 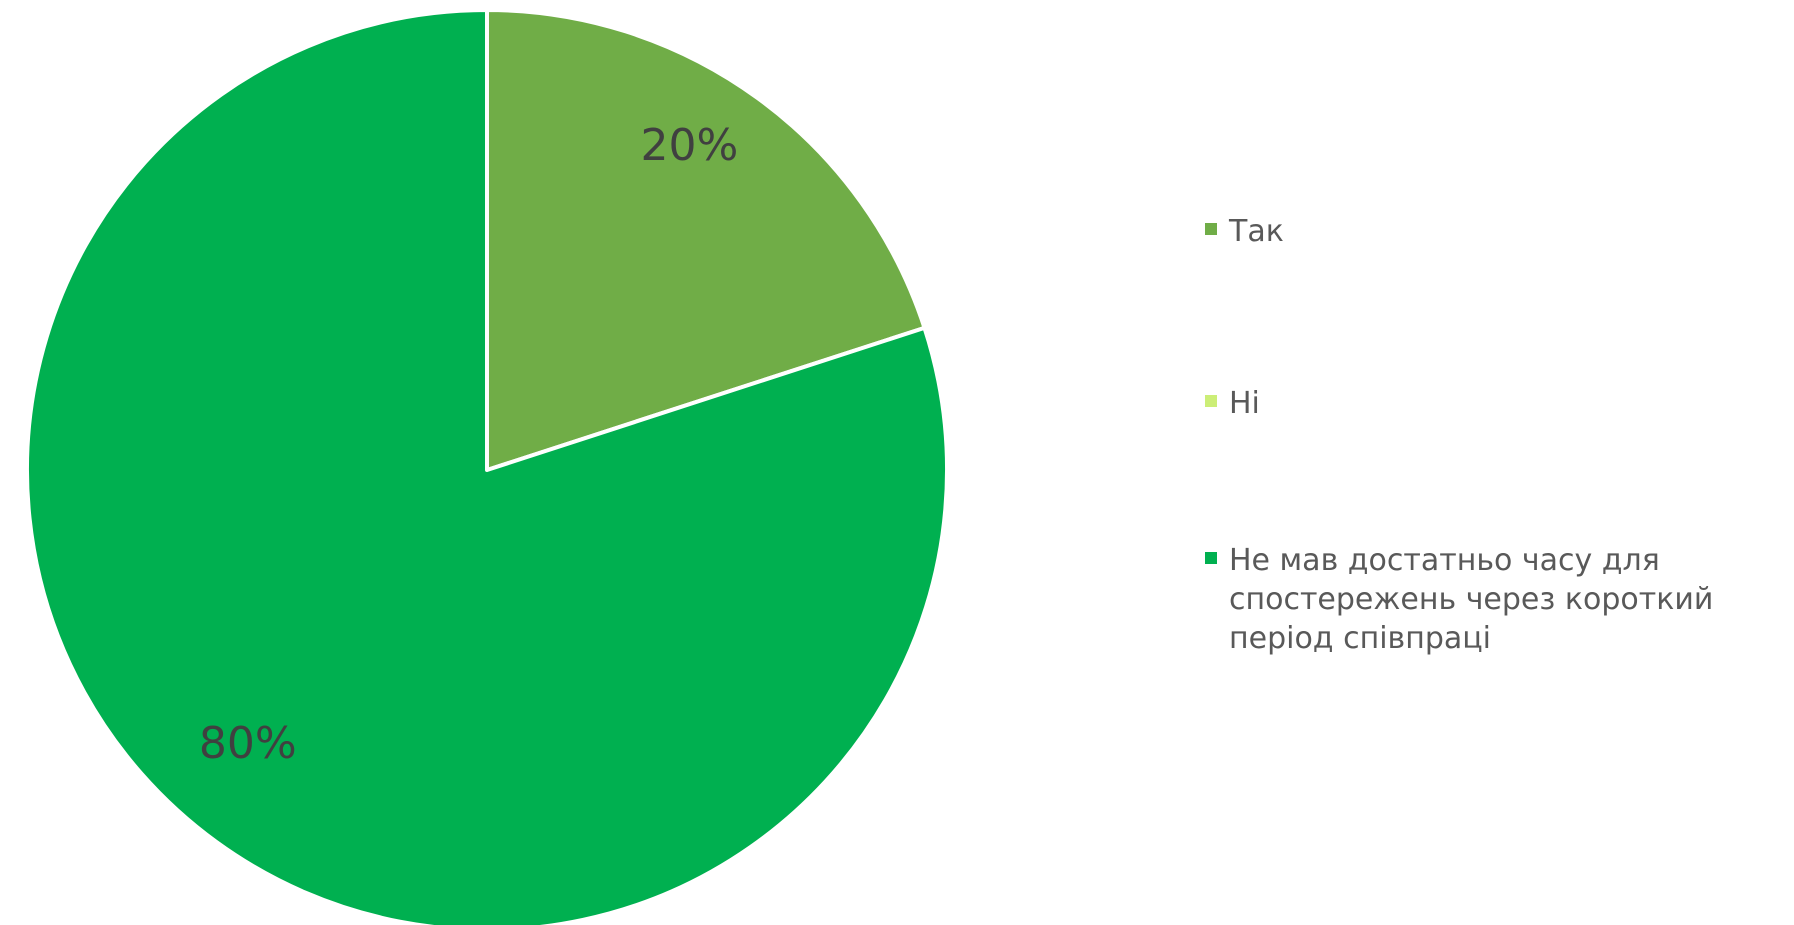 I want to click on pie-slice-yes, so click(x=706, y=240).